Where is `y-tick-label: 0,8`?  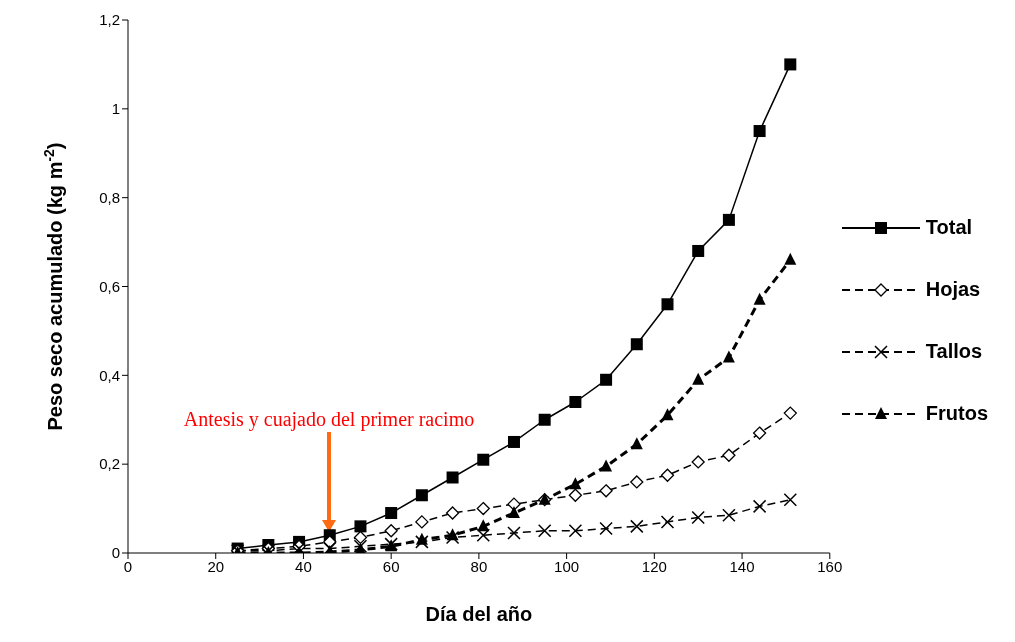 y-tick-label: 0,8 is located at coordinates (109, 197).